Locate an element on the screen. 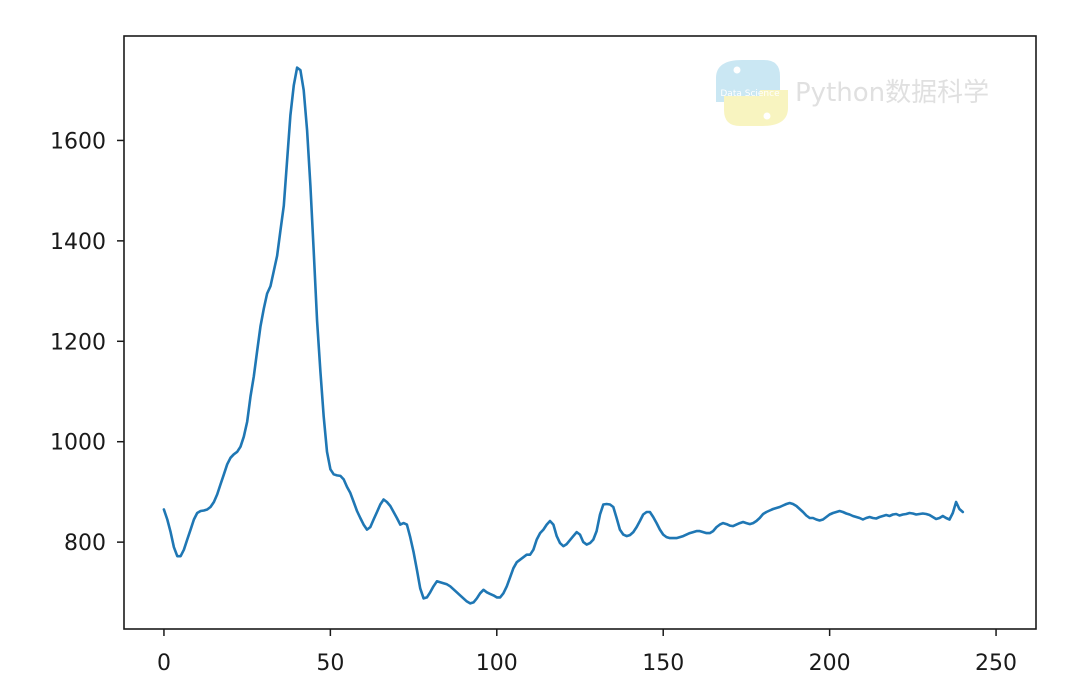  y-tick-label: 800 is located at coordinates (85, 543).